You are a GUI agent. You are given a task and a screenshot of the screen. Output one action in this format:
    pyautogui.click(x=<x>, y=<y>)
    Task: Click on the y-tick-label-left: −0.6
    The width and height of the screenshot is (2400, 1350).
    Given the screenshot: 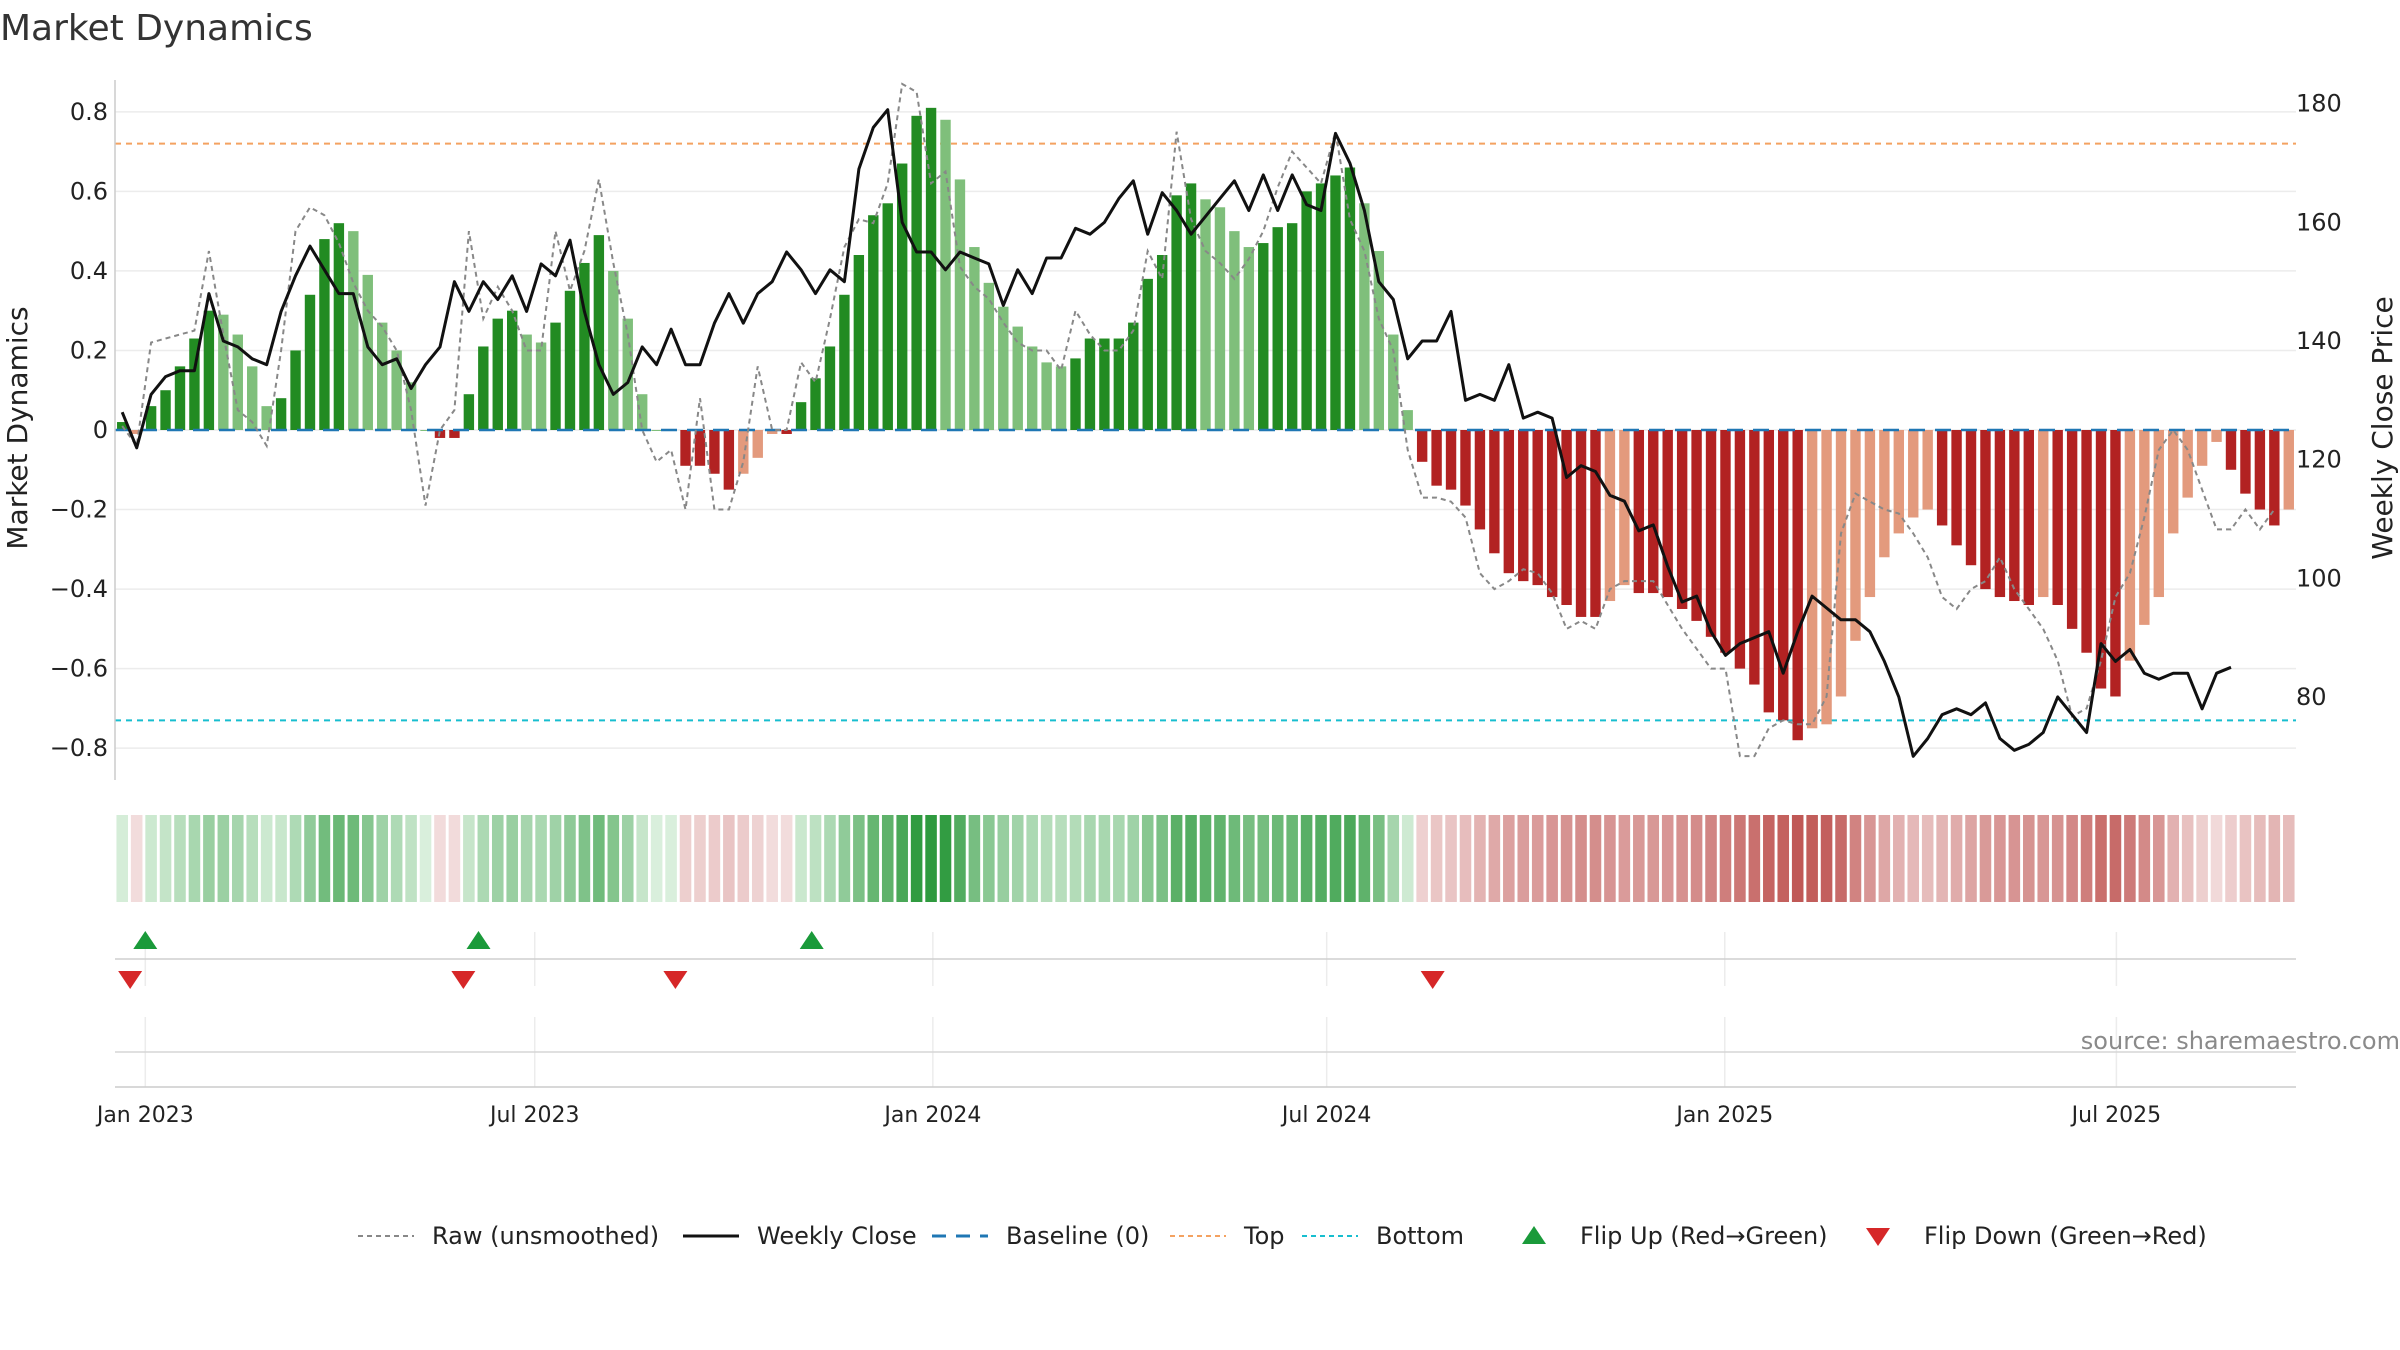 What is the action you would take?
    pyautogui.click(x=79, y=669)
    